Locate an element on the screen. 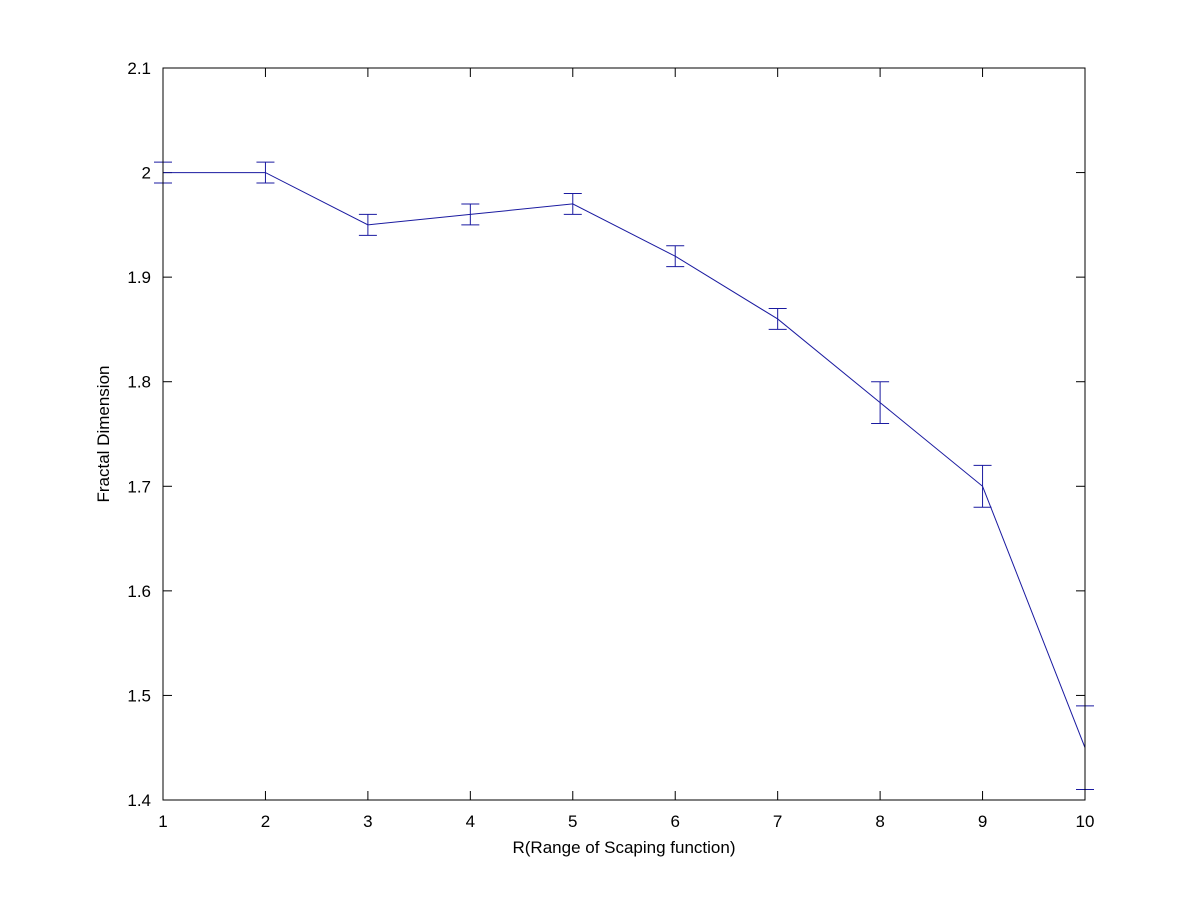 This screenshot has height=906, width=1200. y-tick-label: 1.7 is located at coordinates (139, 486).